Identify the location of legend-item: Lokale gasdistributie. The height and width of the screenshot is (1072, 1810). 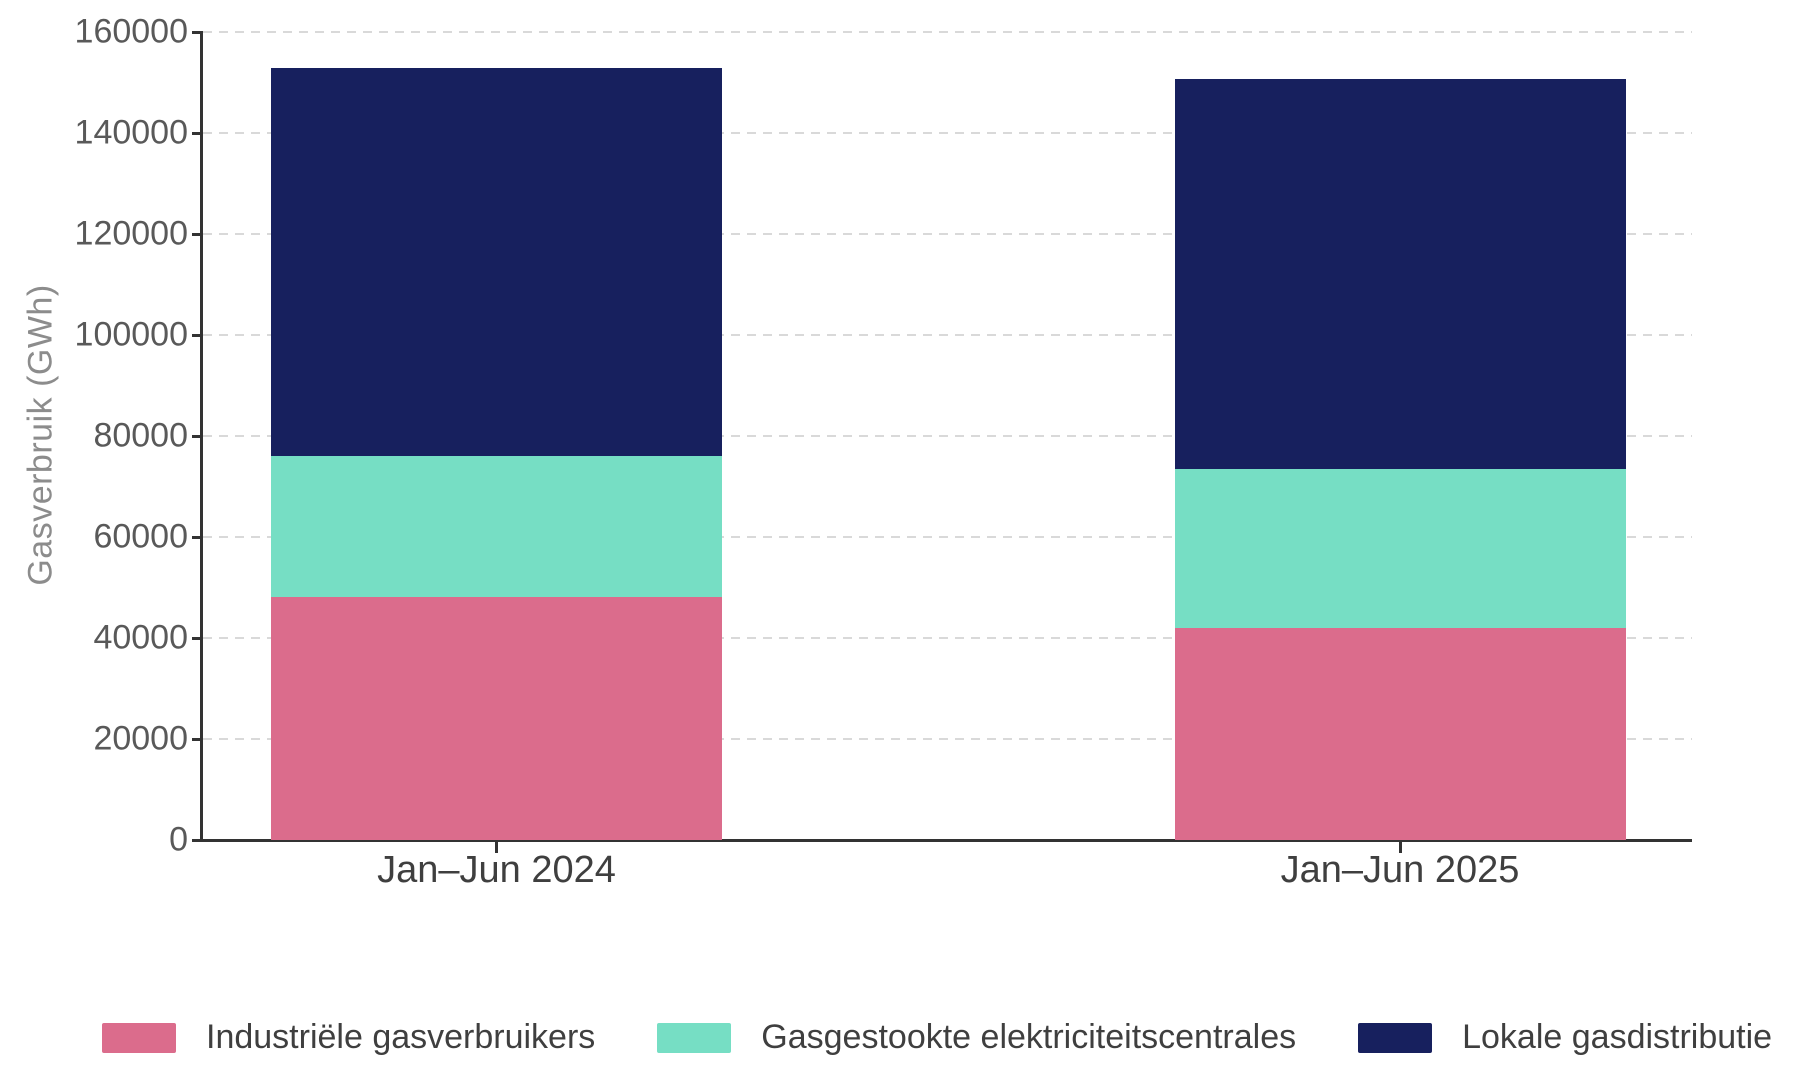
(1565, 1037).